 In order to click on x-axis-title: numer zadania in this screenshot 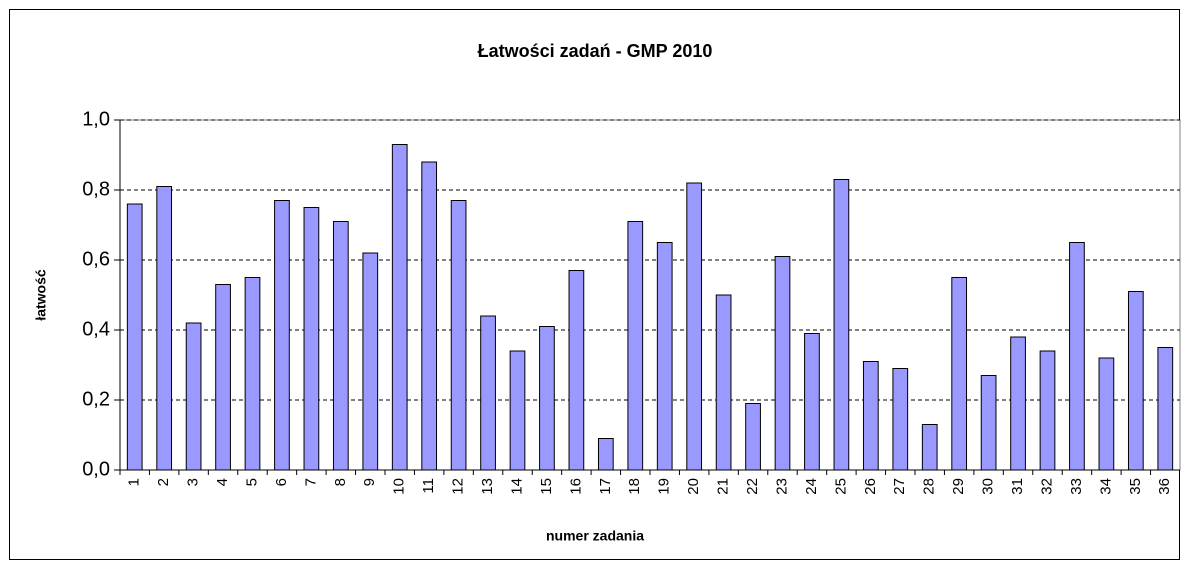, I will do `click(595, 536)`.